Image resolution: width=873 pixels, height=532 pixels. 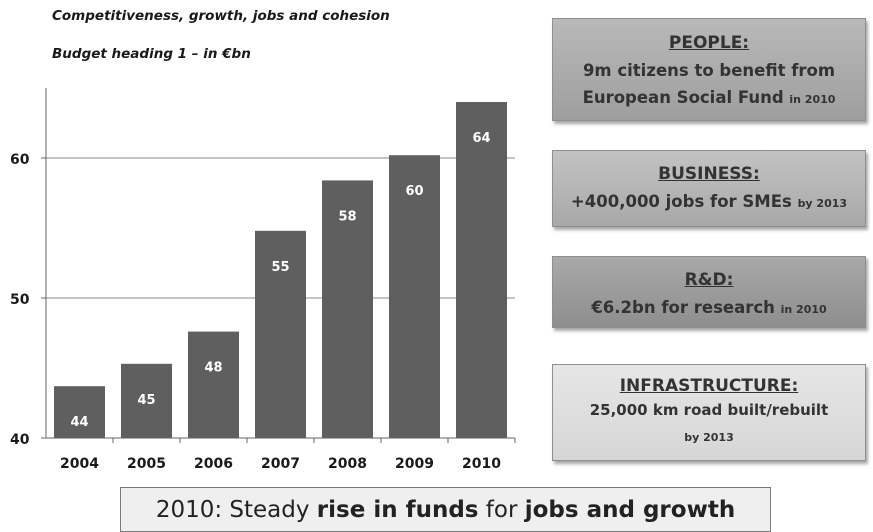 I want to click on bar-2004, so click(x=79, y=412).